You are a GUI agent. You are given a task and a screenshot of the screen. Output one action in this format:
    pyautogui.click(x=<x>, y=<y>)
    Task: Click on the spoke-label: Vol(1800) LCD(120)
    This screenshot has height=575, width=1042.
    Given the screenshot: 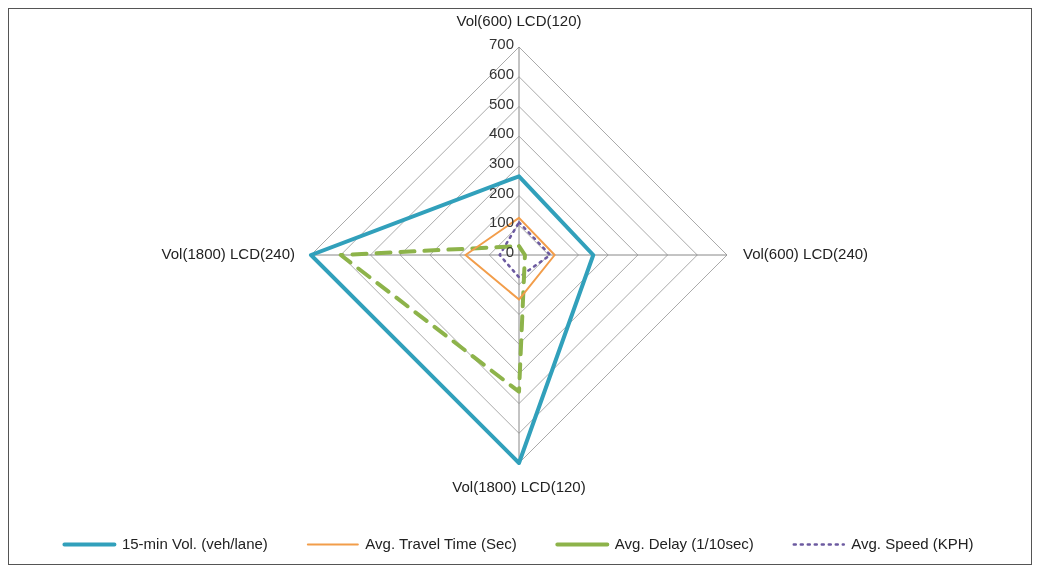 What is the action you would take?
    pyautogui.click(x=519, y=487)
    